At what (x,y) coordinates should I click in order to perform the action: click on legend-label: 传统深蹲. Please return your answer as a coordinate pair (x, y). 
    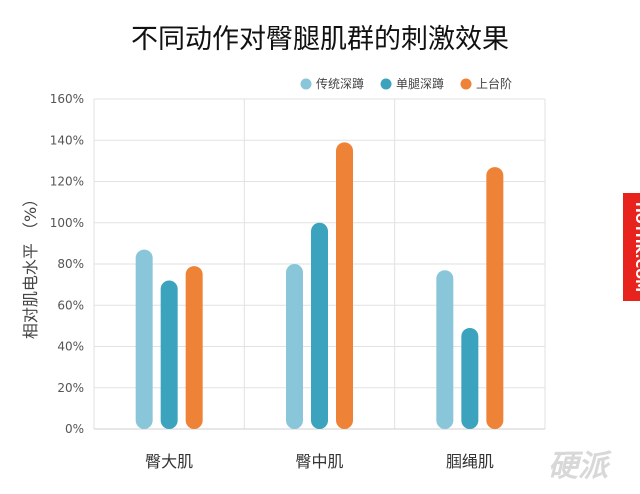
    Looking at the image, I should click on (340, 83).